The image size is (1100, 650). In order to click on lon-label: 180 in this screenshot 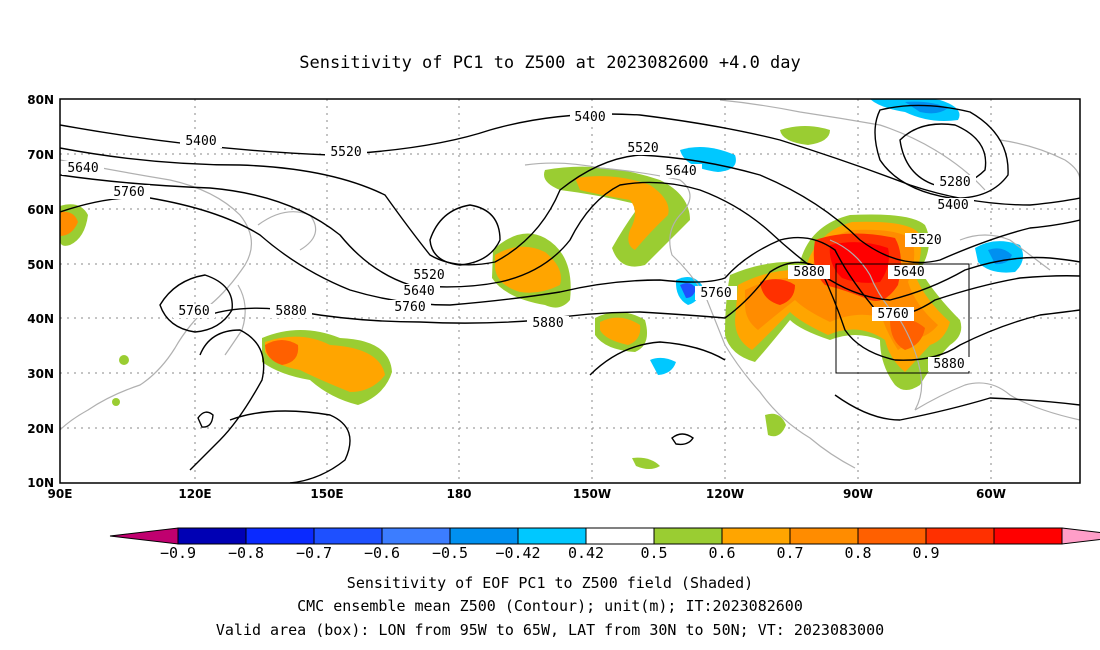, I will do `click(458, 494)`.